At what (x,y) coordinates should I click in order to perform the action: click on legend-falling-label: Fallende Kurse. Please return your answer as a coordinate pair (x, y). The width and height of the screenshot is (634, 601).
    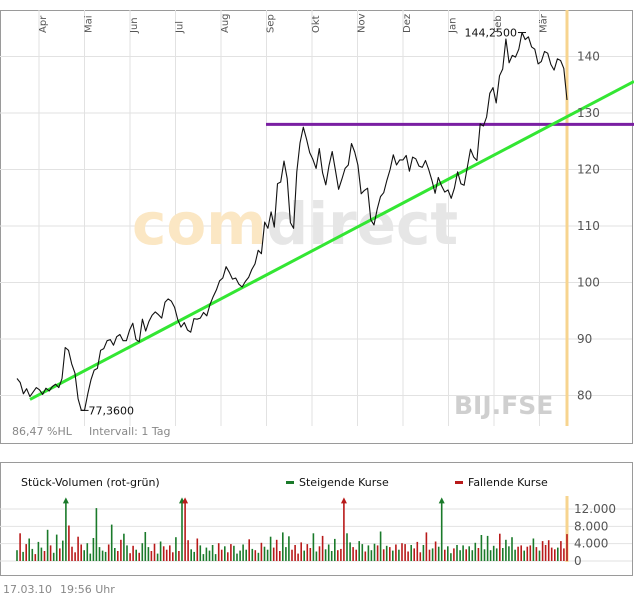
    Looking at the image, I should click on (508, 482).